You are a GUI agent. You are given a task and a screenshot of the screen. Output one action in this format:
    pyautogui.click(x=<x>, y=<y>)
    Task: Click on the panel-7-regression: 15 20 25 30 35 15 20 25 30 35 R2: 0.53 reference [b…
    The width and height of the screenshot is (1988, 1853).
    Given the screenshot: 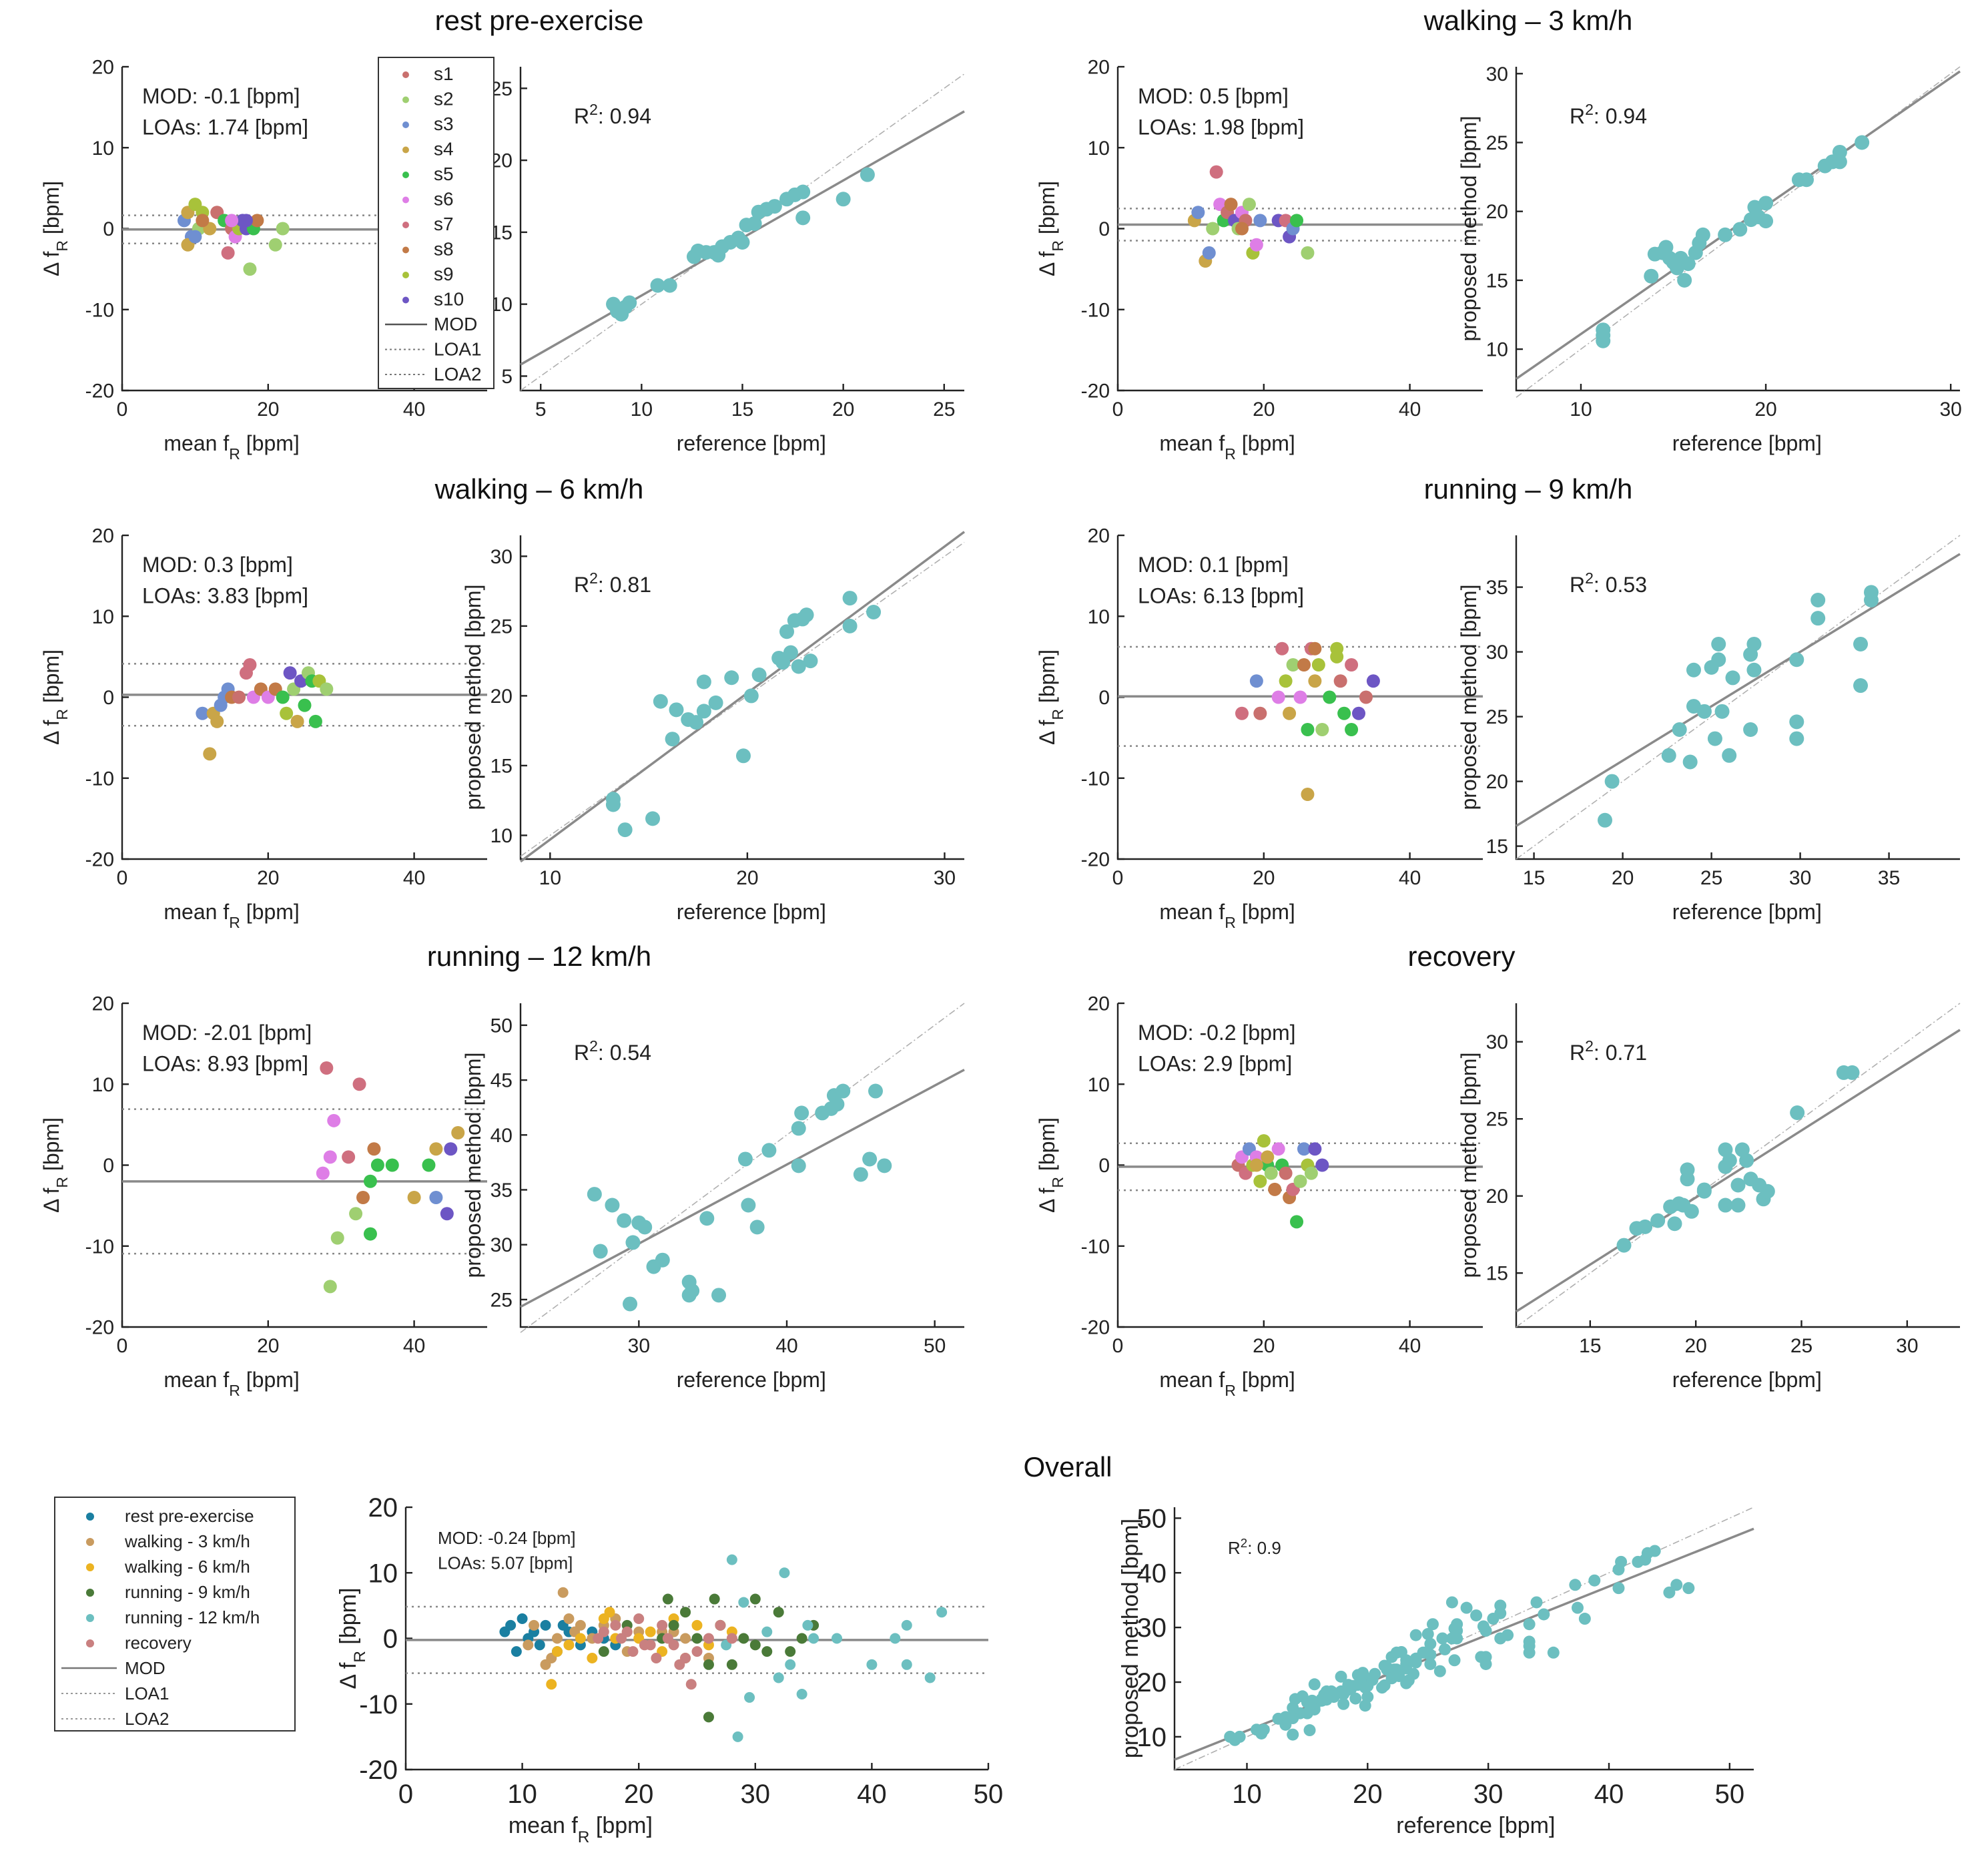 What is the action you would take?
    pyautogui.click(x=1709, y=729)
    